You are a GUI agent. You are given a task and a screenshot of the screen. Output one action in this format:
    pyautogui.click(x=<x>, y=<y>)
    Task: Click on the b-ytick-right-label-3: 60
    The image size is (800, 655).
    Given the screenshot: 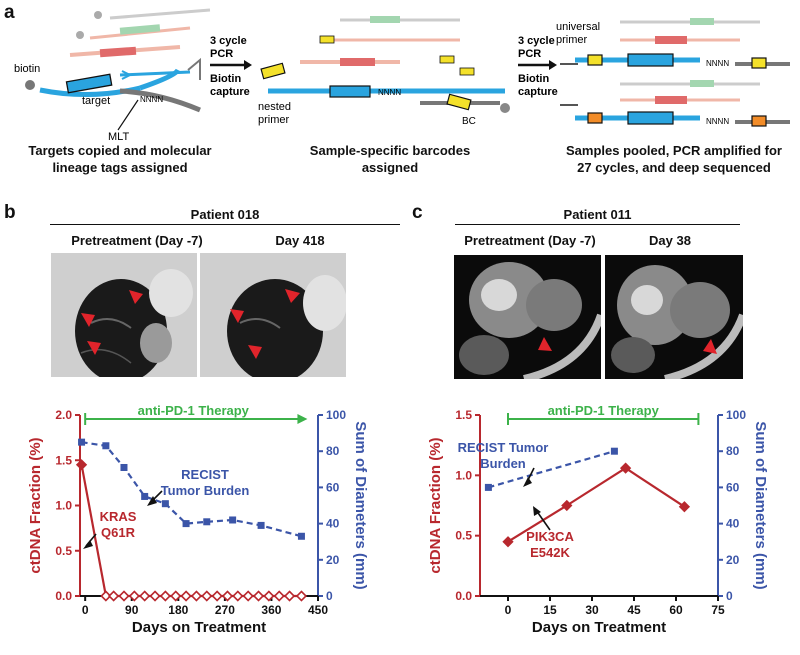 What is the action you would take?
    pyautogui.click(x=333, y=487)
    